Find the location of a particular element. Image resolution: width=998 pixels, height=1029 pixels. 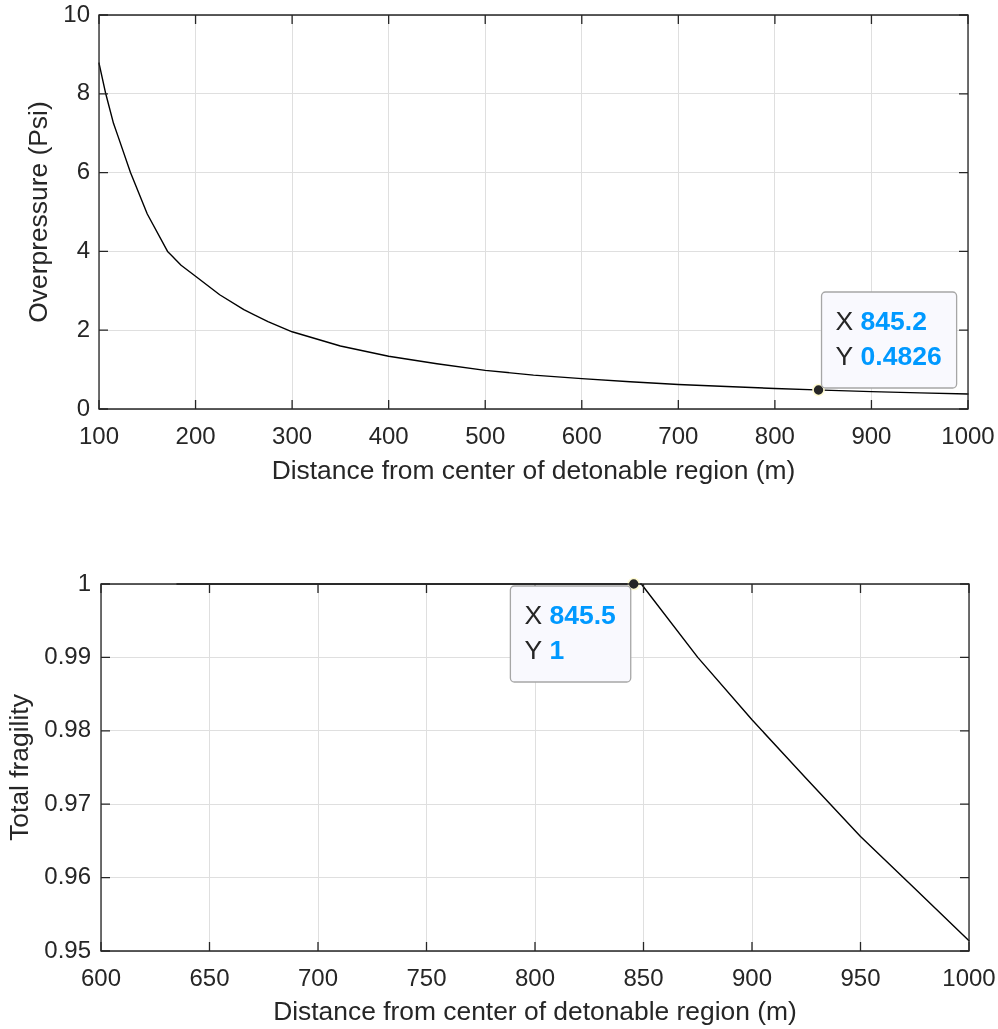

y-tick-label: 6 is located at coordinates (83, 171).